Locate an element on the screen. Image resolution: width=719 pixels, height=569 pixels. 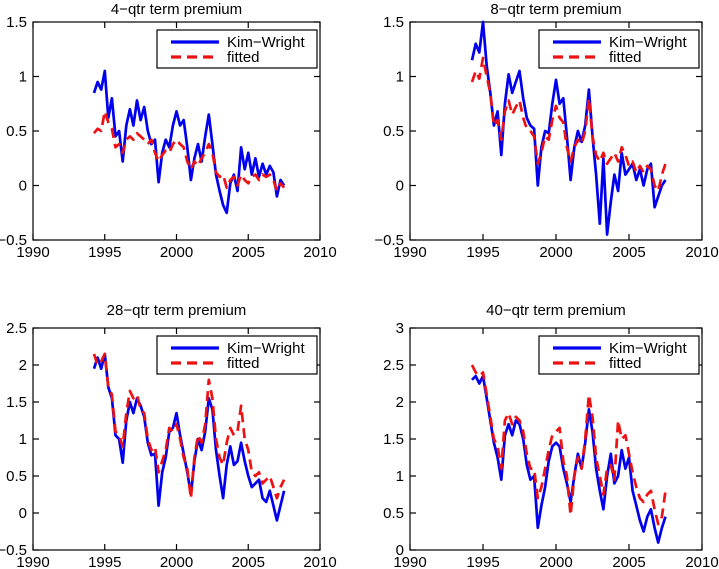
chart-title-28qtr: 28−qtr term premium is located at coordinates (176, 310).